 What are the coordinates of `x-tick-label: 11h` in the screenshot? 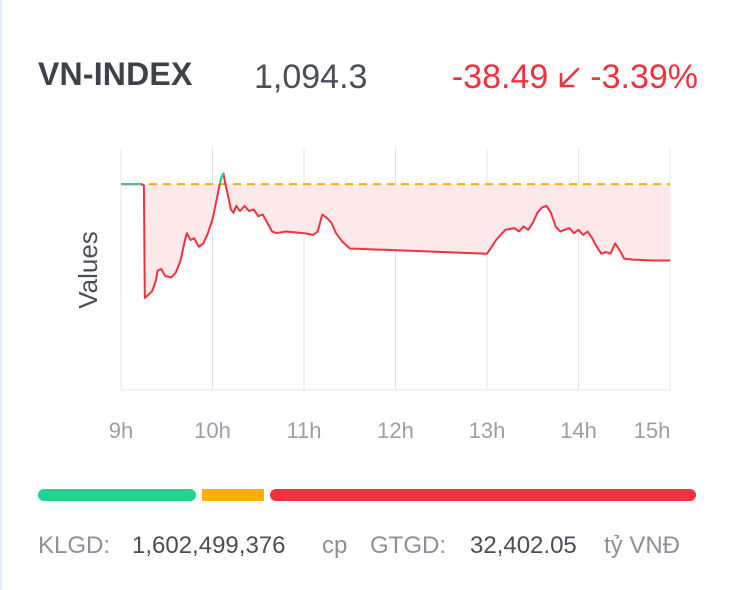 It's located at (303, 430).